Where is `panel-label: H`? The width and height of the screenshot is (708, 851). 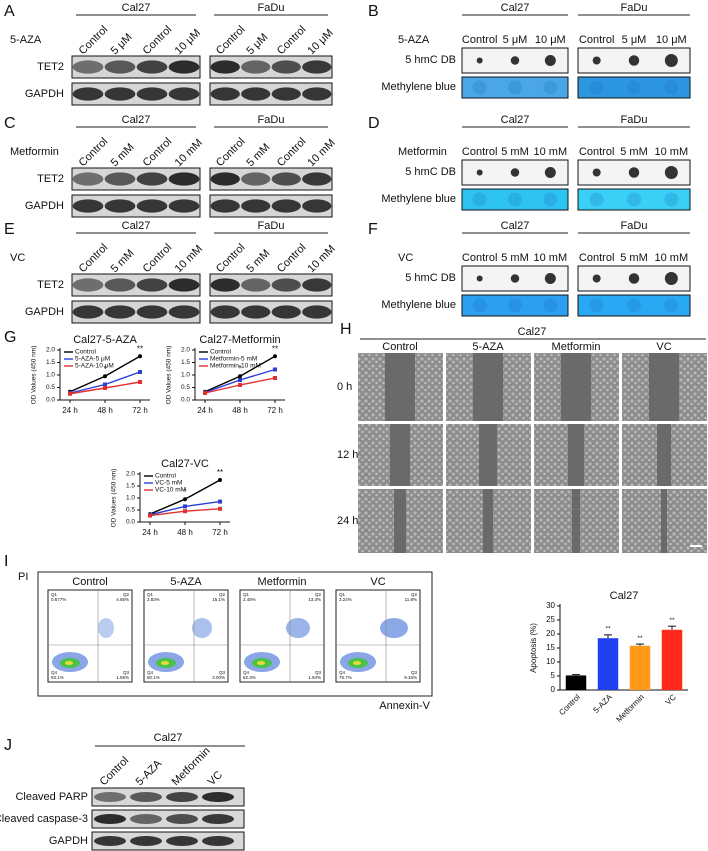
panel-label: H is located at coordinates (346, 329).